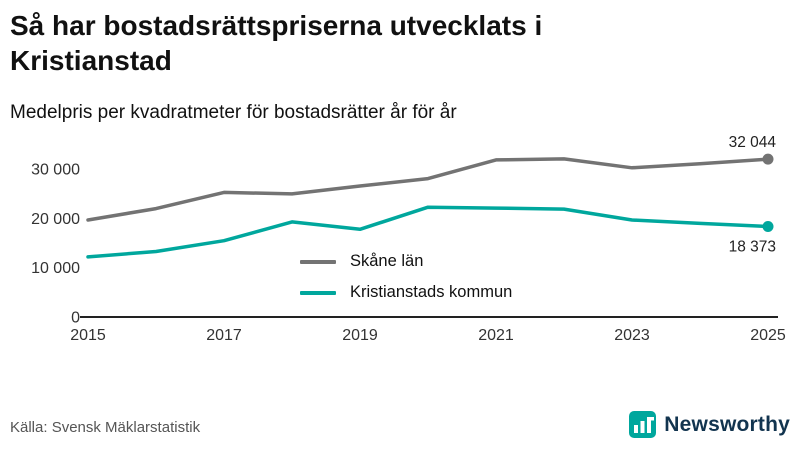 Image resolution: width=800 pixels, height=450 pixels. Describe the element at coordinates (318, 292) in the screenshot. I see `legend-swatch-kristianstad` at that location.